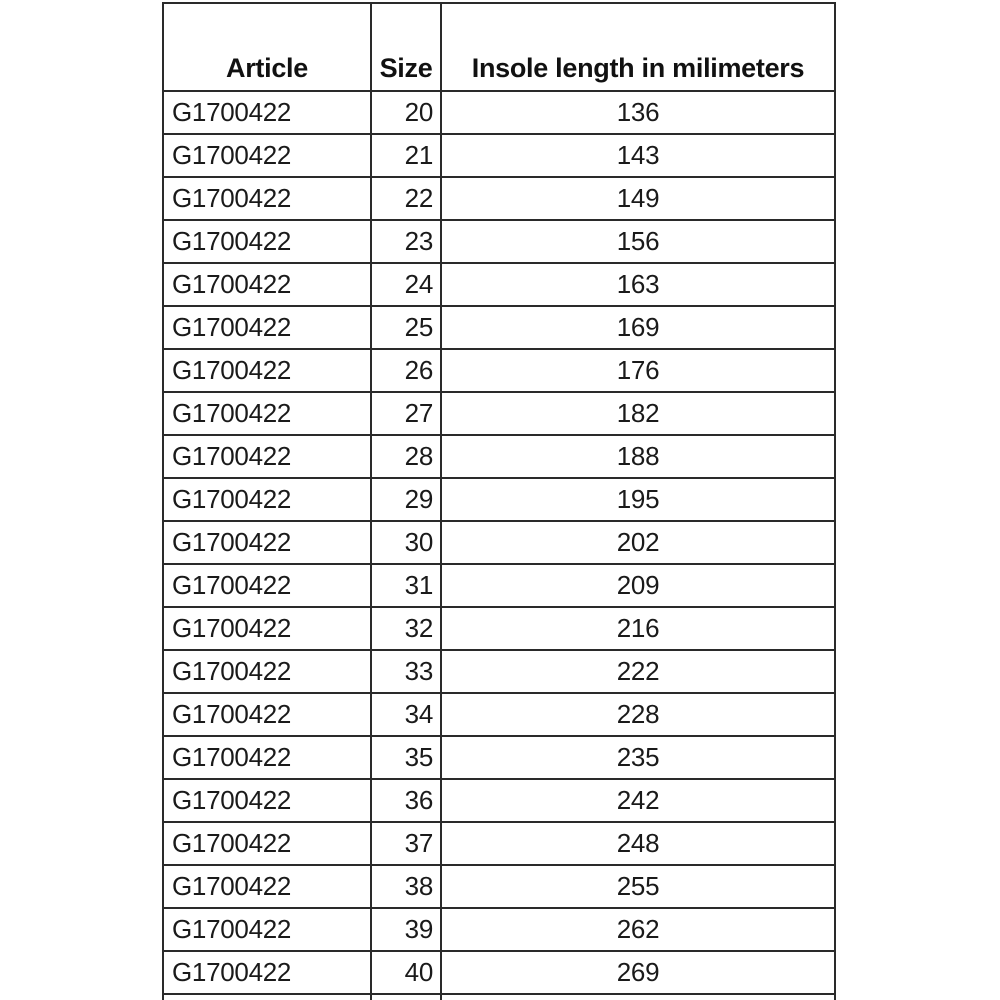 The image size is (1000, 1000). Describe the element at coordinates (638, 757) in the screenshot. I see `insole-cell: 235` at that location.